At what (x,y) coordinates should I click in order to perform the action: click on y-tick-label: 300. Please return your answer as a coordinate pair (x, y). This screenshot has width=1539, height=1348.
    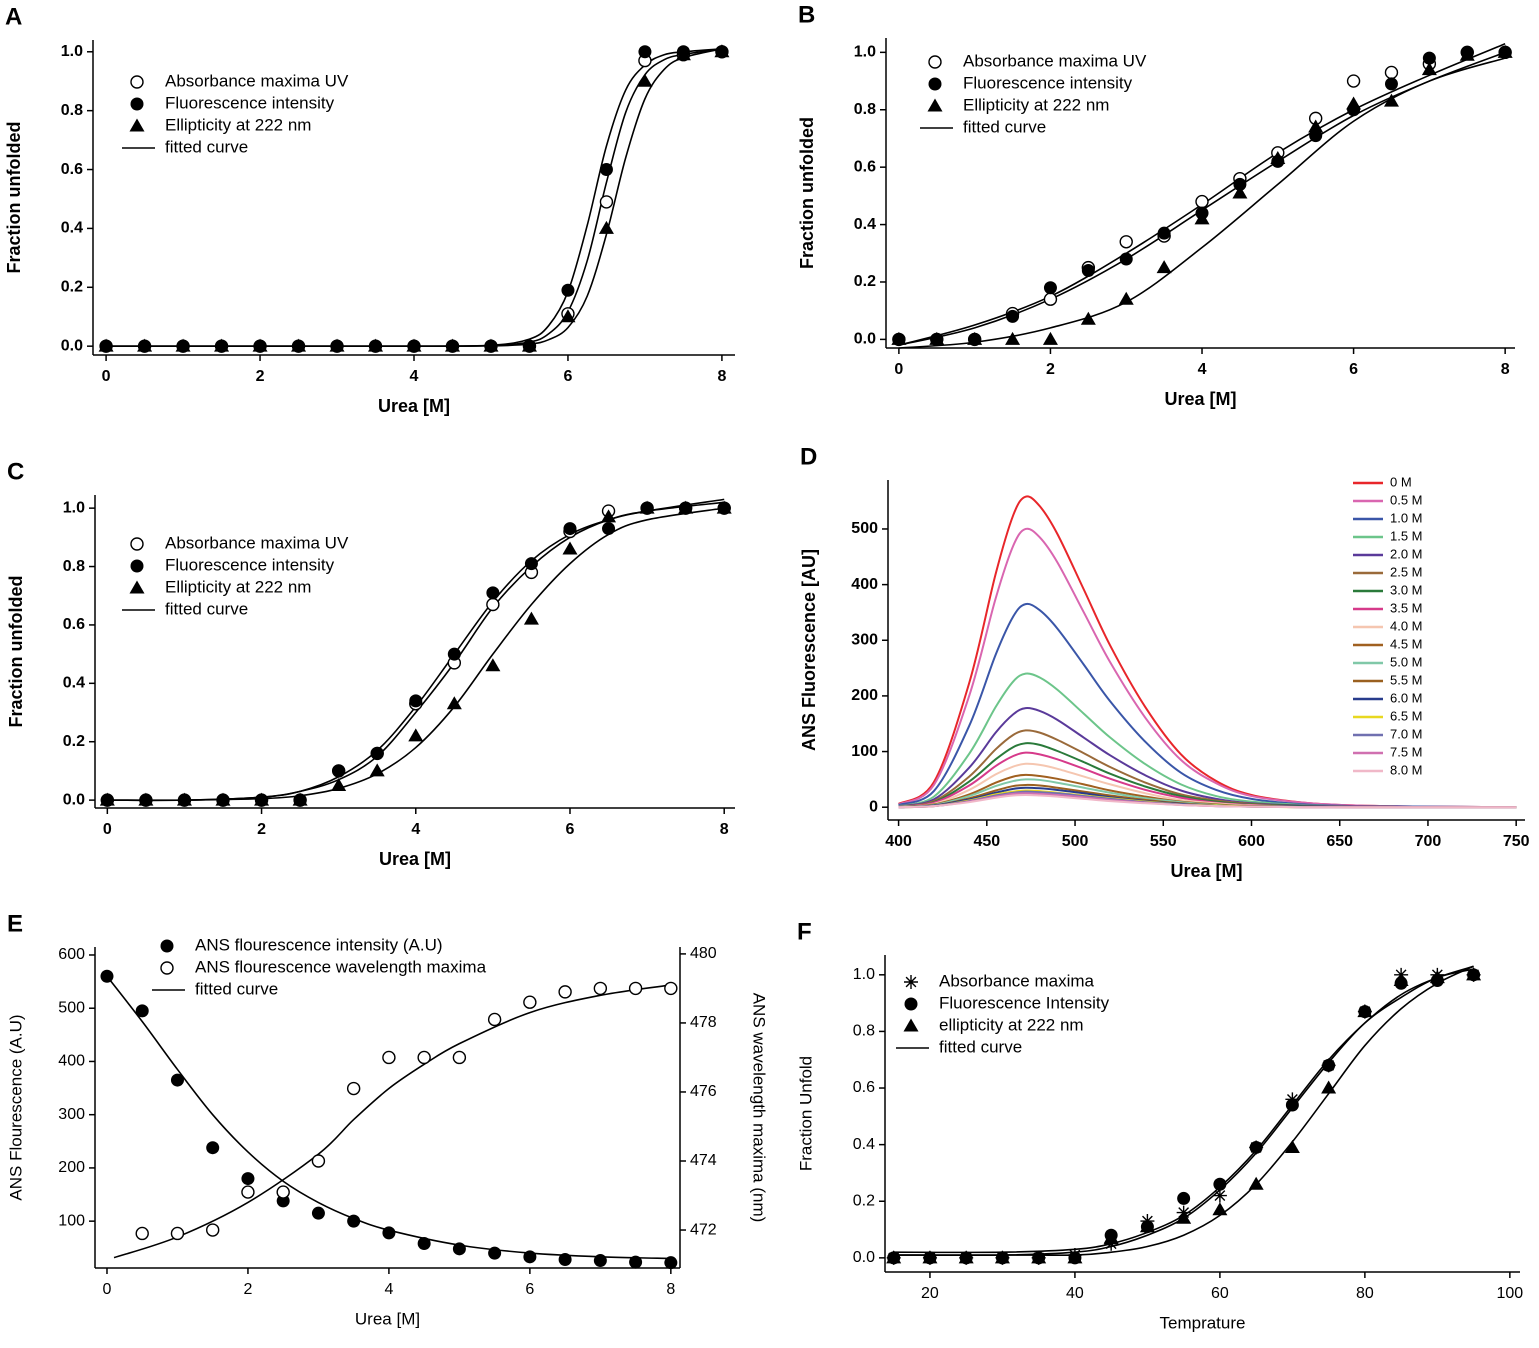
    Looking at the image, I should click on (71, 1114).